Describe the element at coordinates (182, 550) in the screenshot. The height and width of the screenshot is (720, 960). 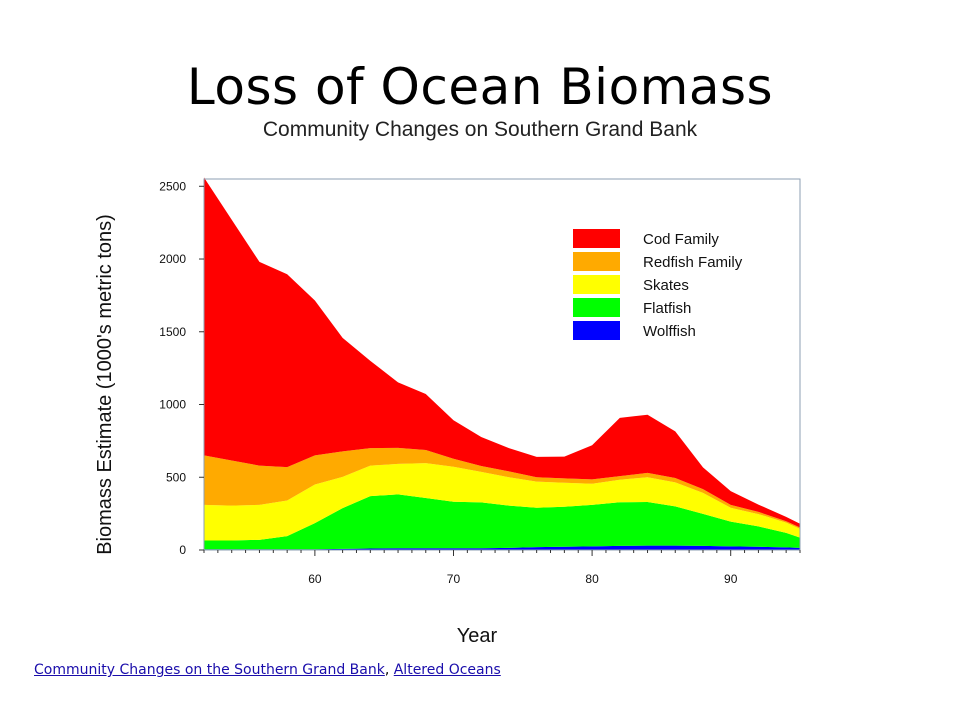
I see `y-tick-label: 0` at that location.